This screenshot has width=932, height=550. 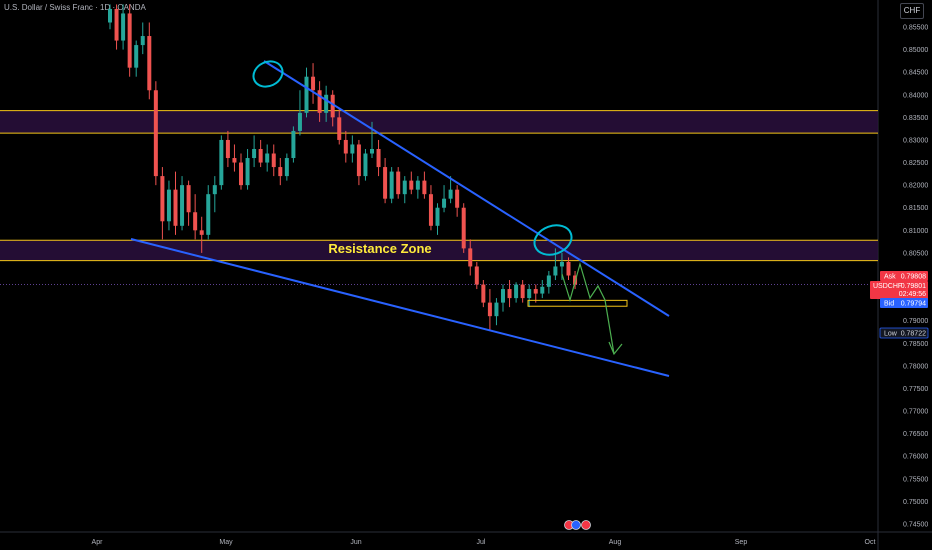 I want to click on ask-tag-value: 0.79808, so click(x=913, y=277).